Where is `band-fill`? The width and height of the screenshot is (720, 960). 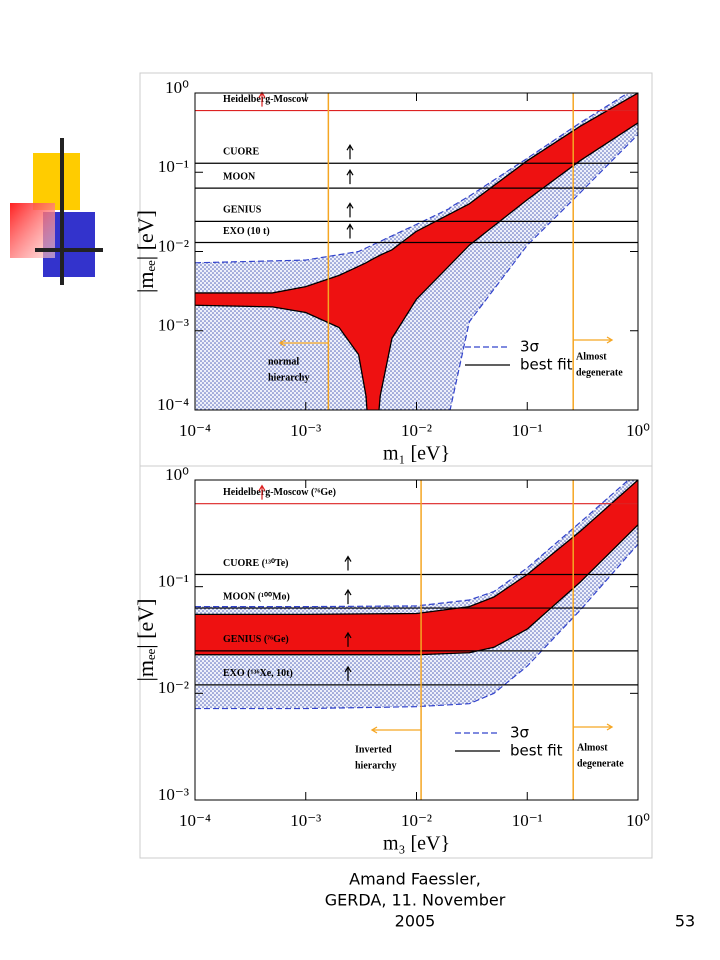
band-fill is located at coordinates (416, 567).